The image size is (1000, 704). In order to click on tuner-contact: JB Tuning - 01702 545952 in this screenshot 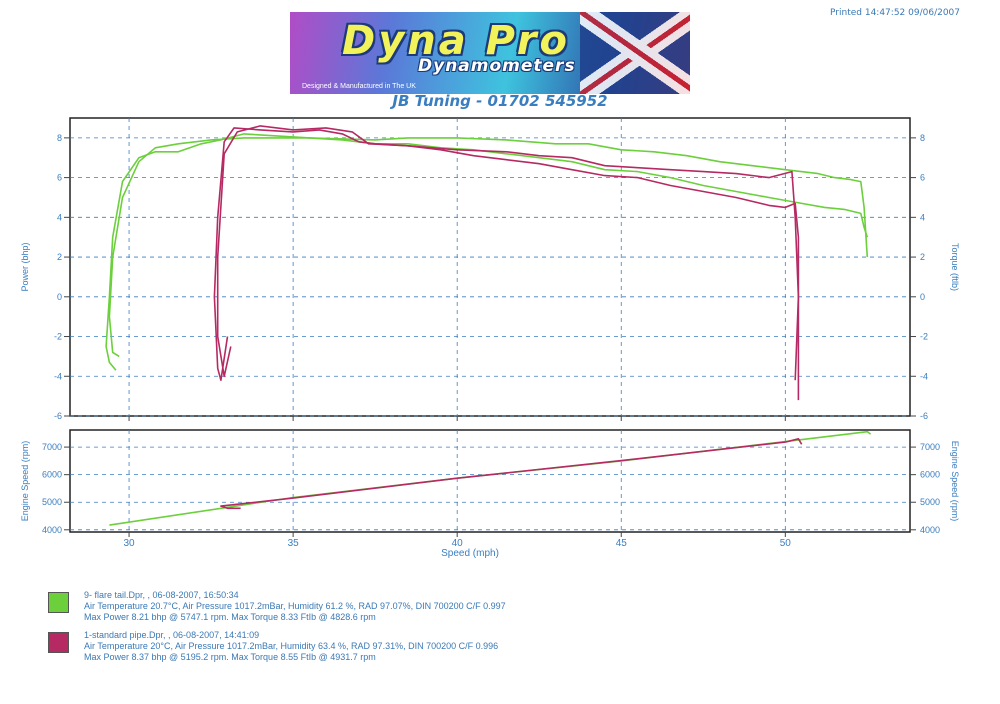, I will do `click(500, 101)`.